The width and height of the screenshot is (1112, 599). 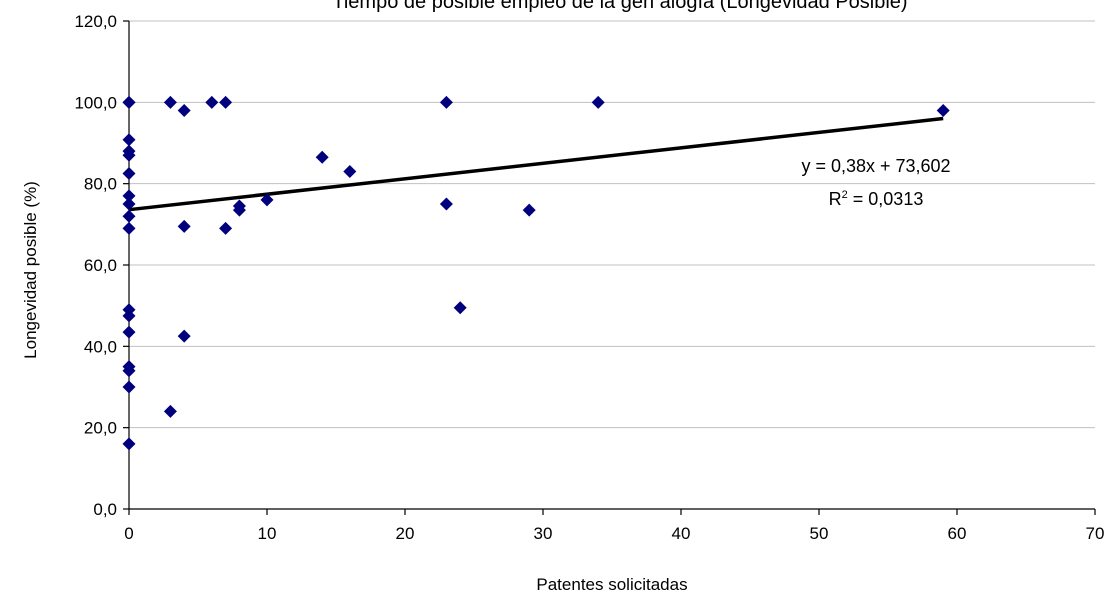 What do you see at coordinates (875, 166) in the screenshot?
I see `trendline-equation: y = 0,38x + 73,602` at bounding box center [875, 166].